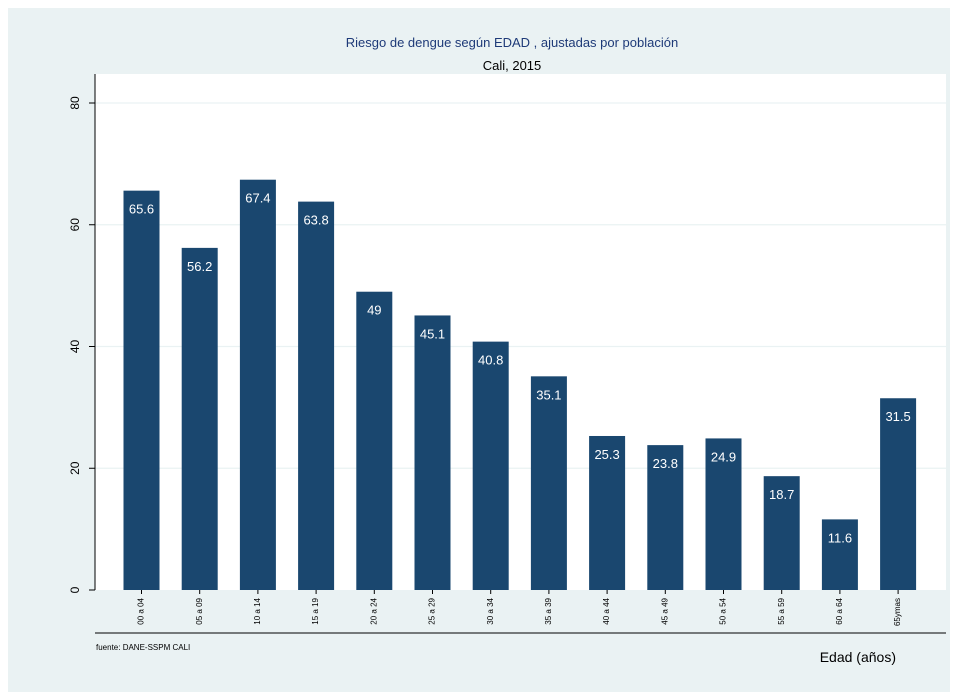  I want to click on x-tick-label: 65ymas, so click(897, 612).